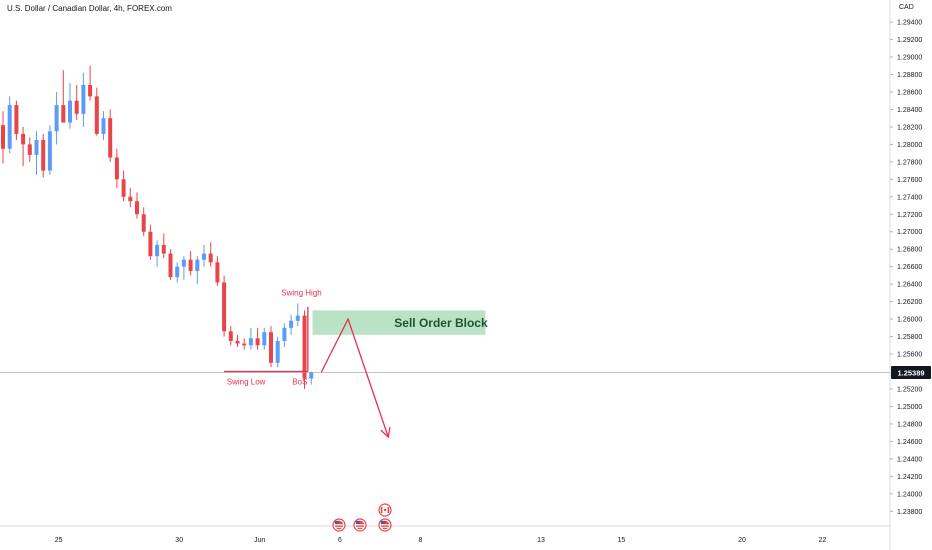 Image resolution: width=932 pixels, height=550 pixels. I want to click on y-tick-label: 1.28000, so click(909, 145).